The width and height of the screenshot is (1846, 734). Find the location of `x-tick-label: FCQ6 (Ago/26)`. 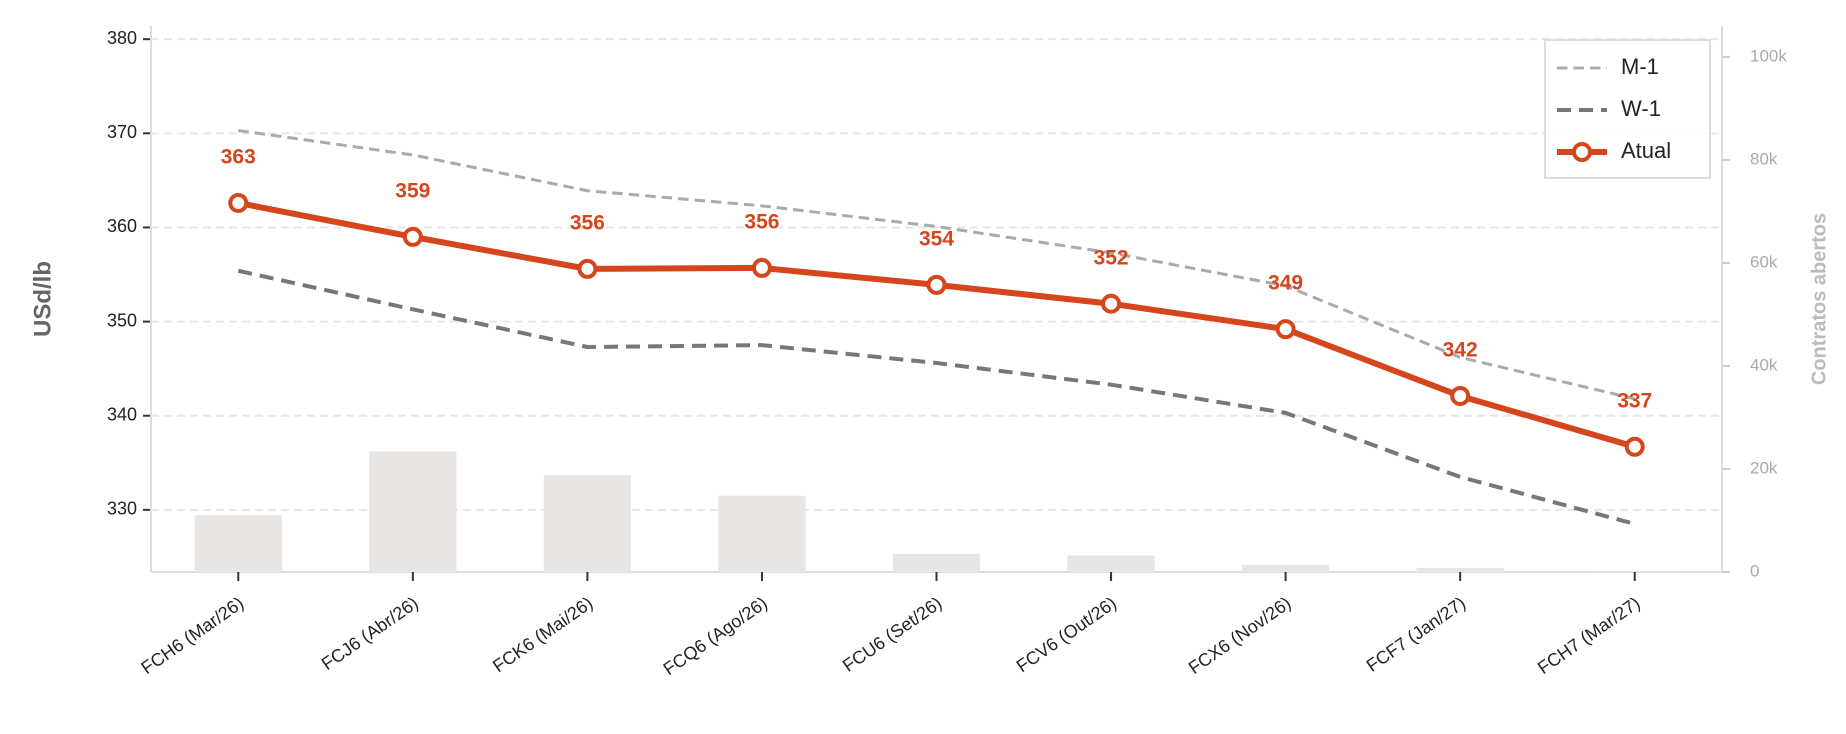

x-tick-label: FCQ6 (Ago/26) is located at coordinates (715, 636).